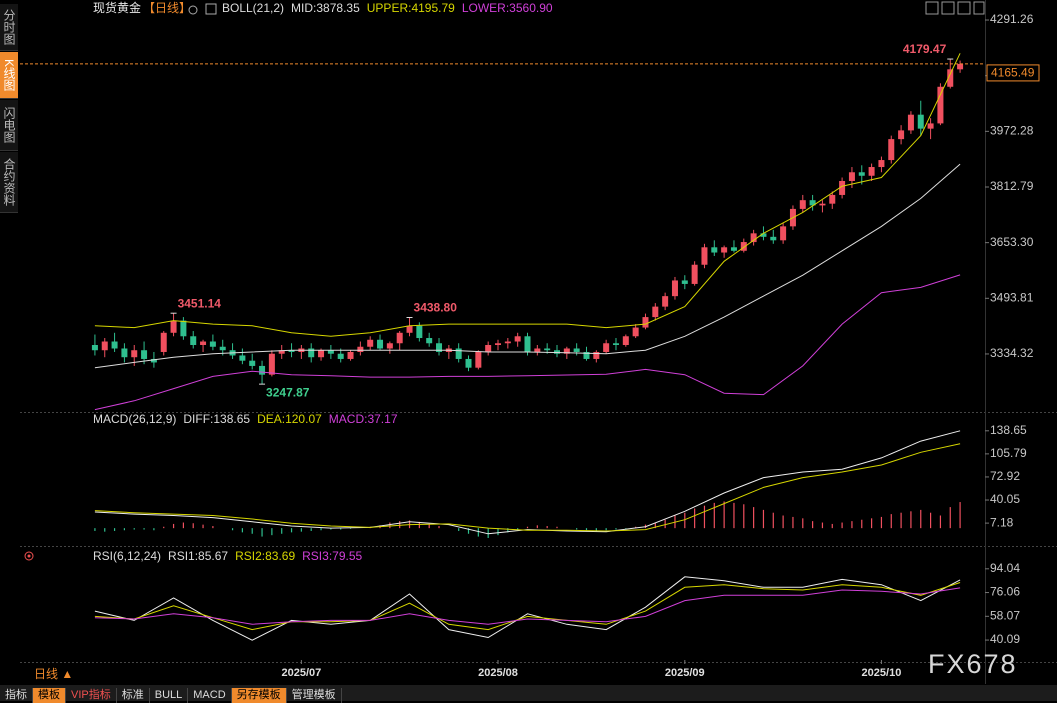 This screenshot has height=703, width=1057. I want to click on indicator-icon, so click(211, 9).